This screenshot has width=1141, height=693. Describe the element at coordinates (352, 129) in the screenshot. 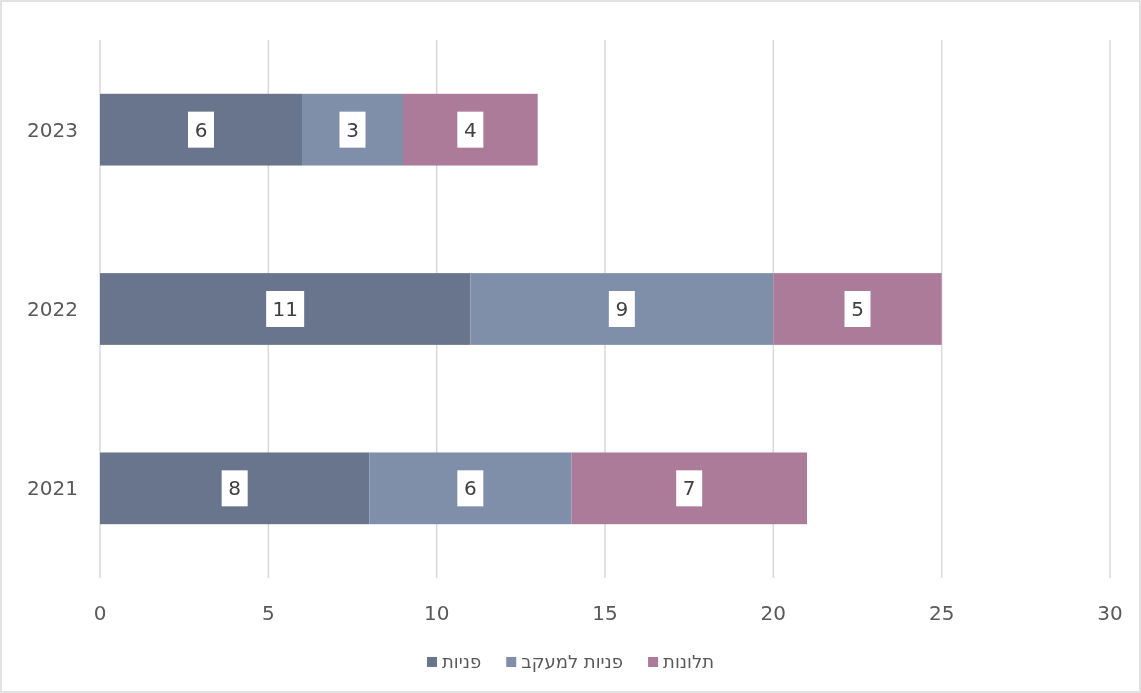

I see `data-label: 3` at that location.